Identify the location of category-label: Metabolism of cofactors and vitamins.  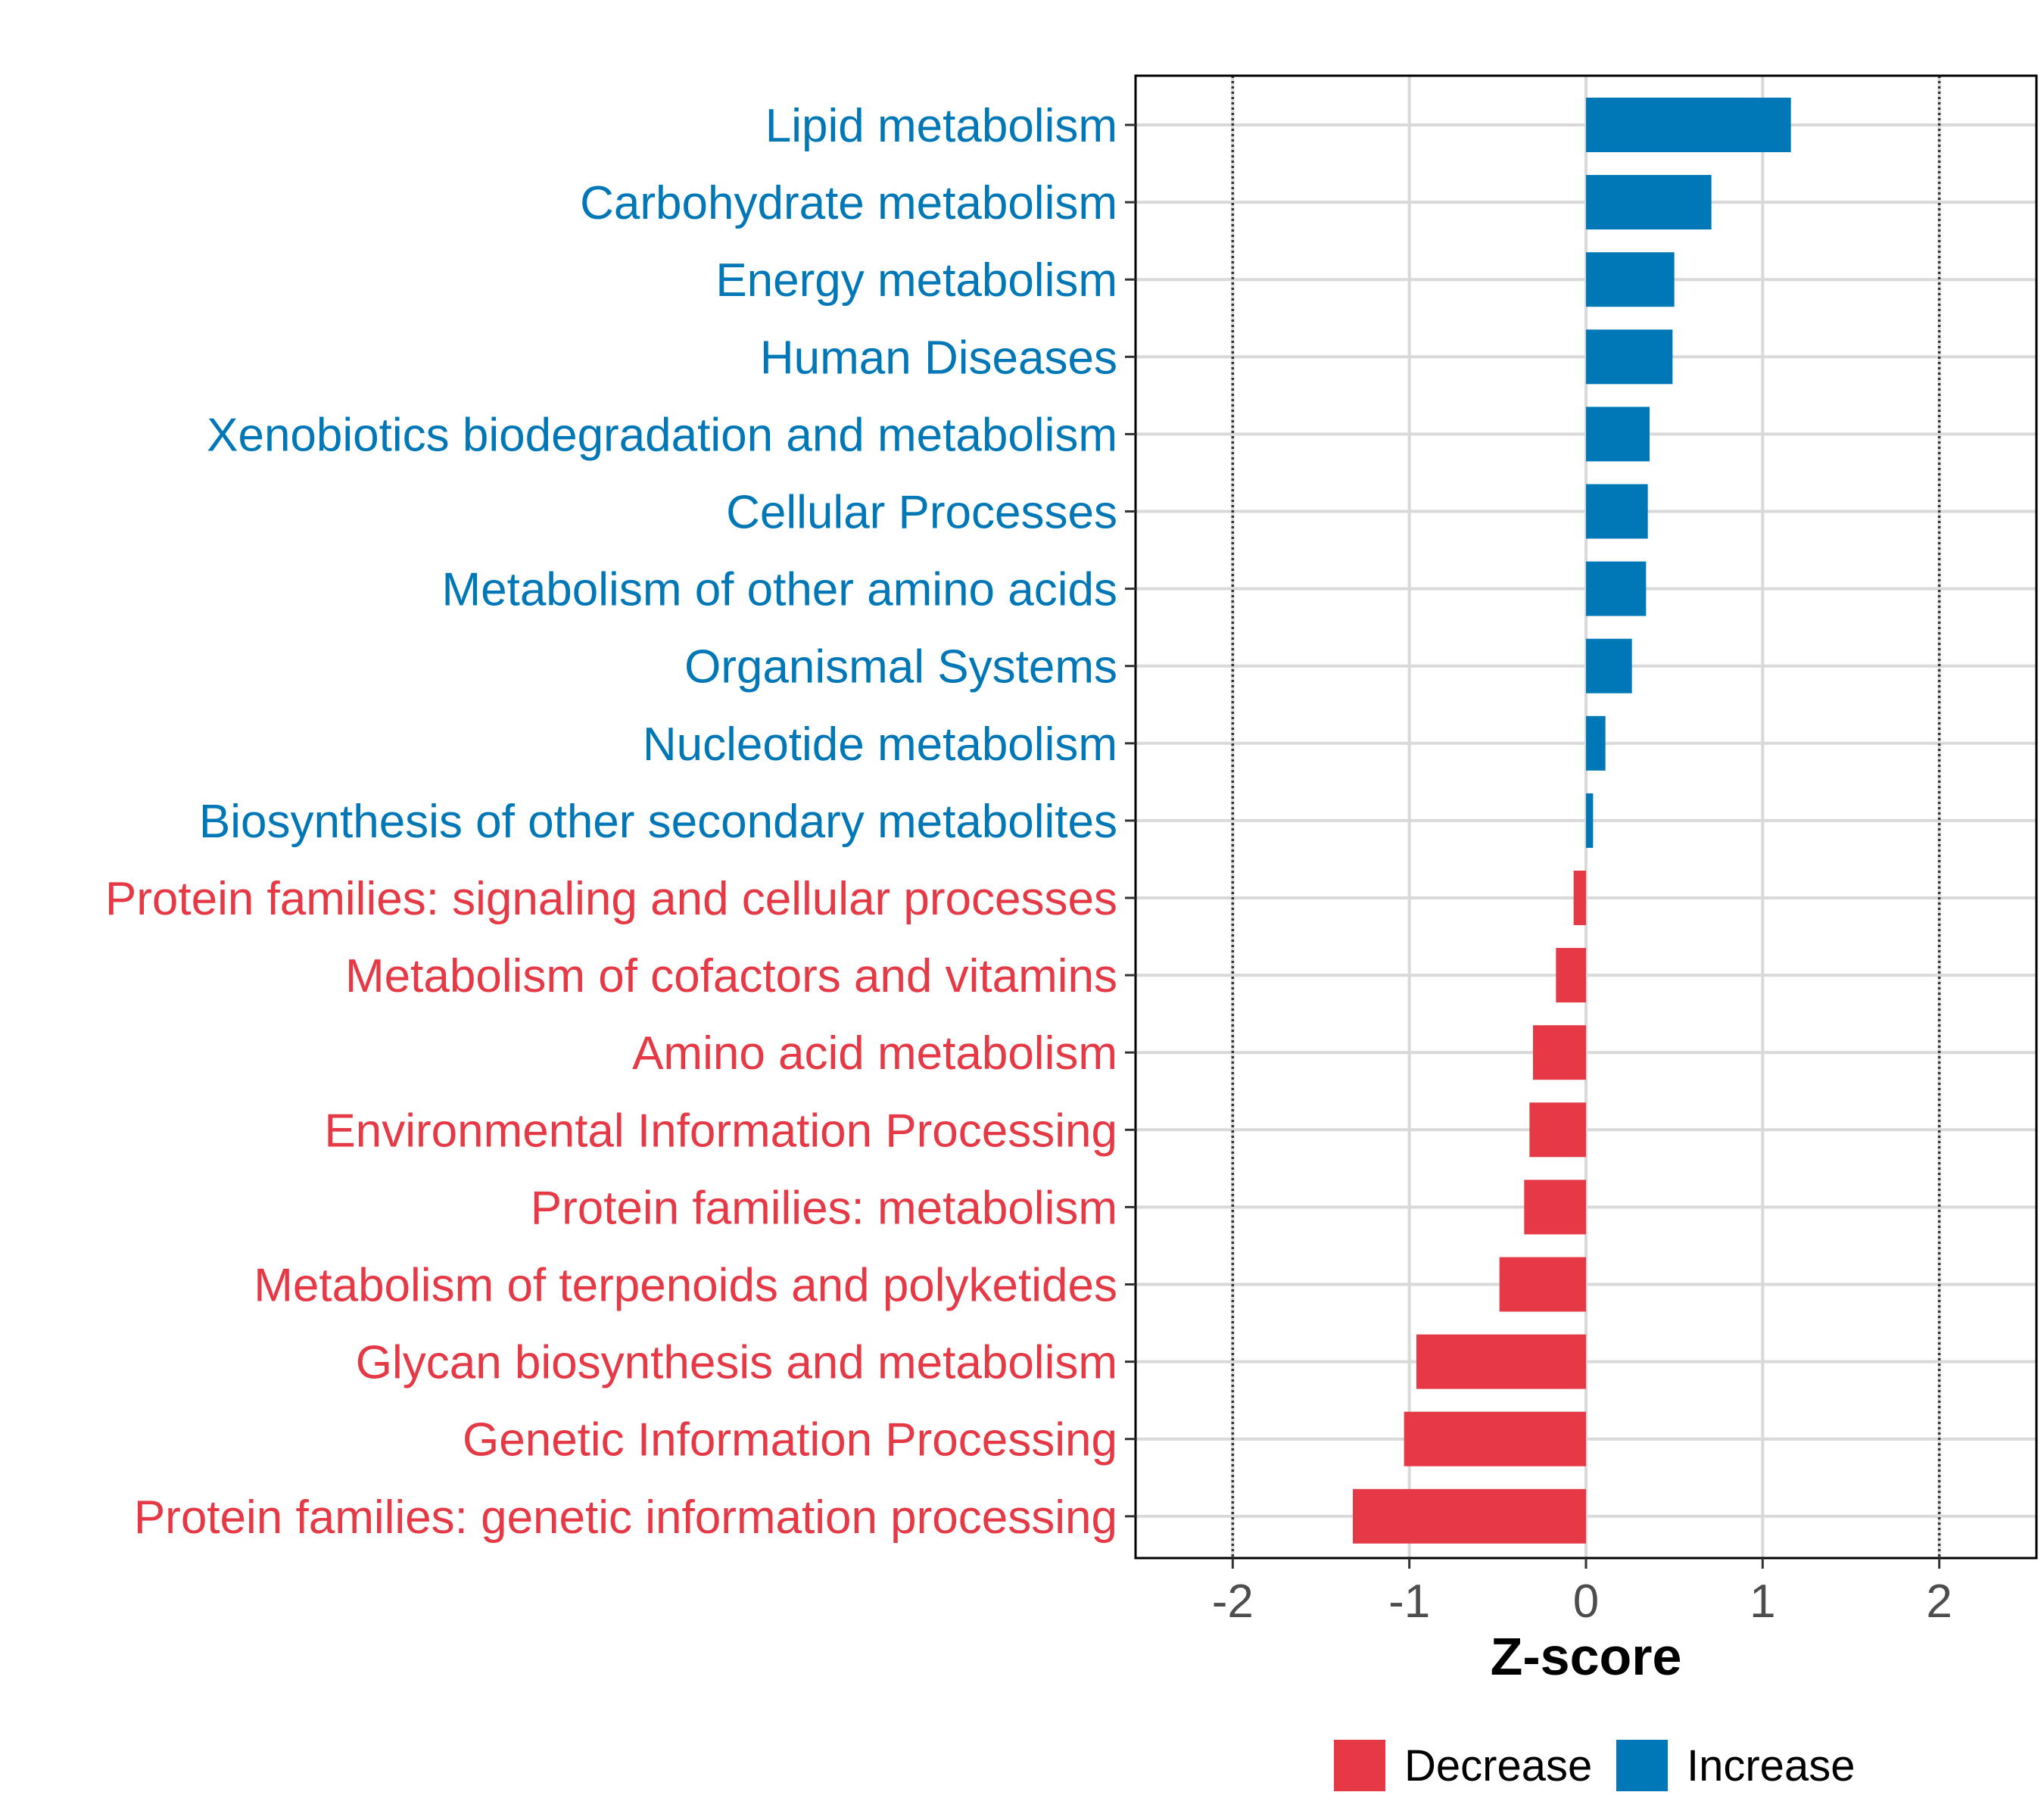
(731, 976).